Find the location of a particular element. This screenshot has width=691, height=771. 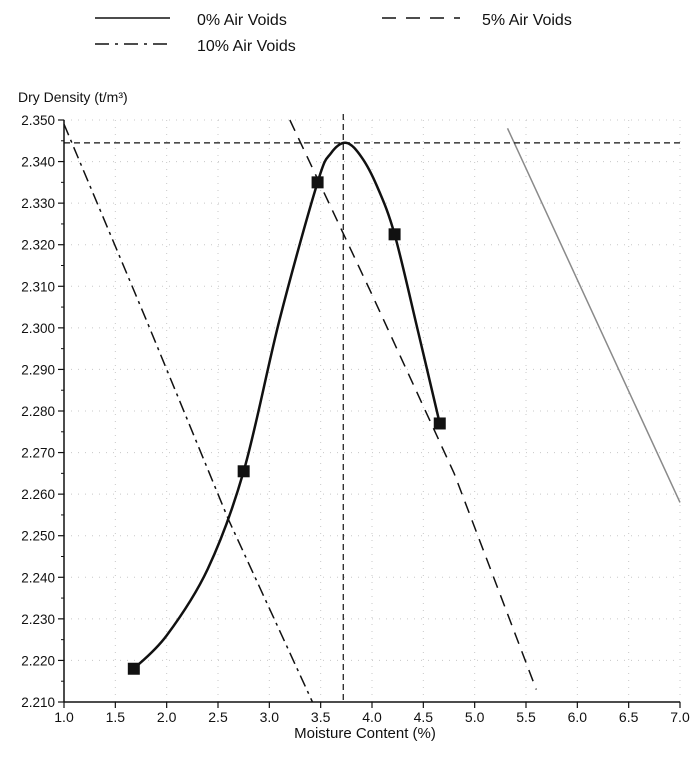

x-tick-label: 6.5 is located at coordinates (629, 717).